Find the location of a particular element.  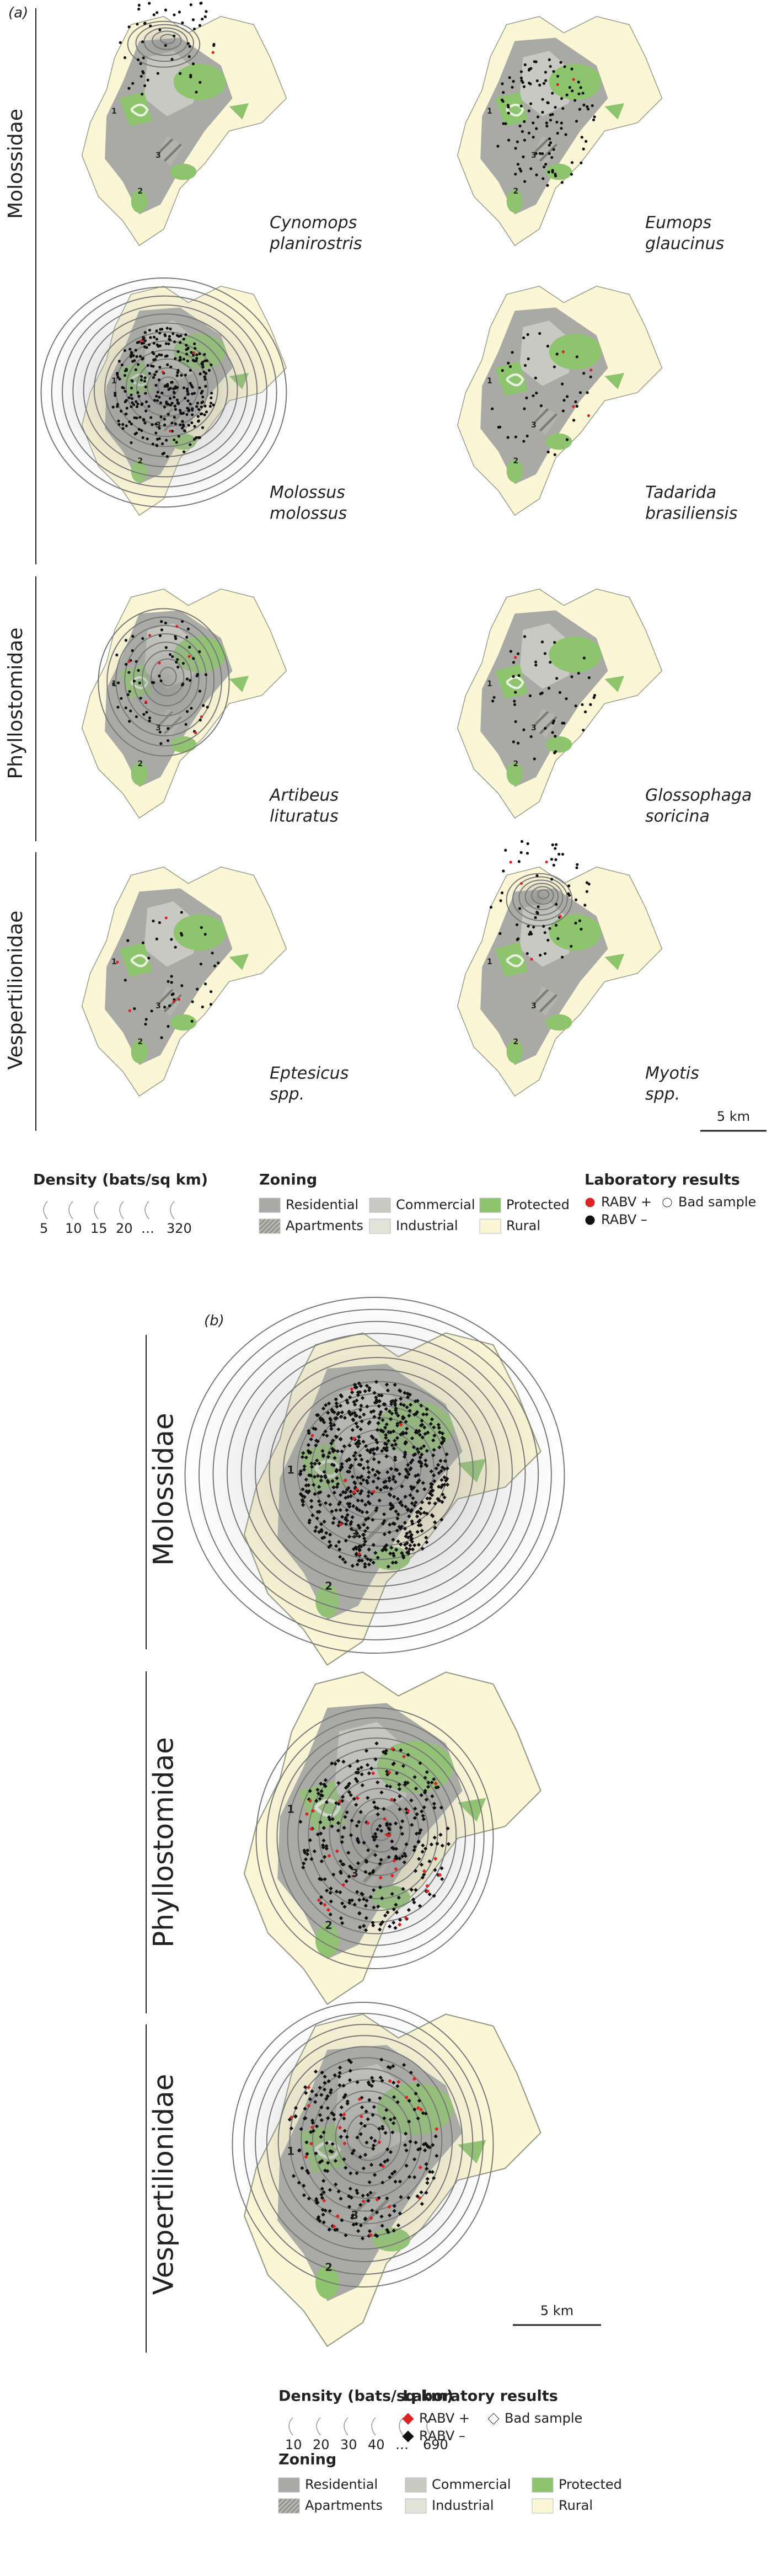

family-label: Molossidae is located at coordinates (164, 1489).